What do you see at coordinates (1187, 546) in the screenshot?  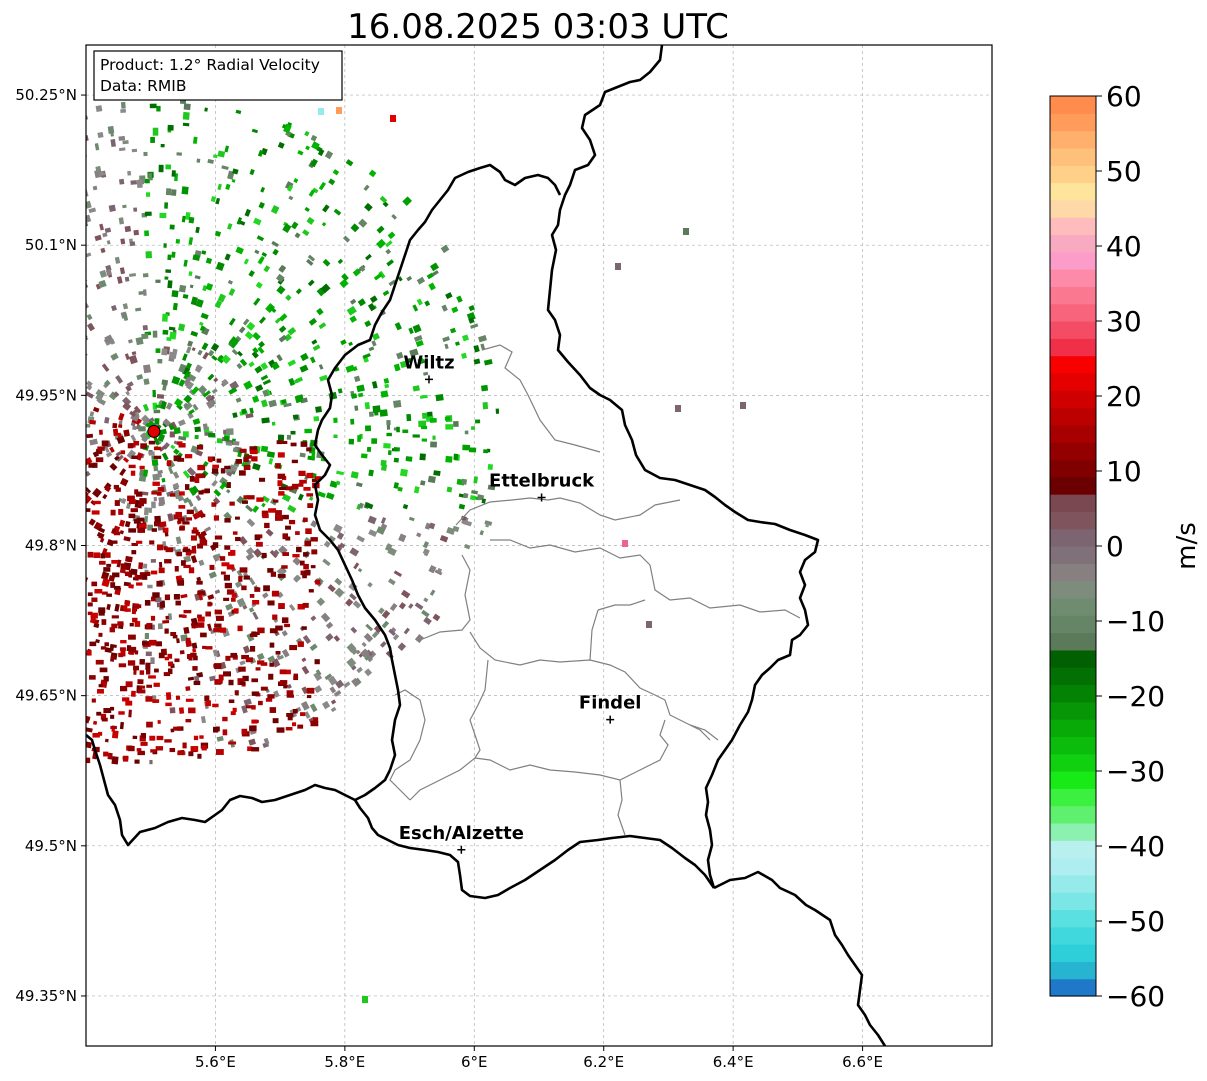 I see `colorbar-label: m/s` at bounding box center [1187, 546].